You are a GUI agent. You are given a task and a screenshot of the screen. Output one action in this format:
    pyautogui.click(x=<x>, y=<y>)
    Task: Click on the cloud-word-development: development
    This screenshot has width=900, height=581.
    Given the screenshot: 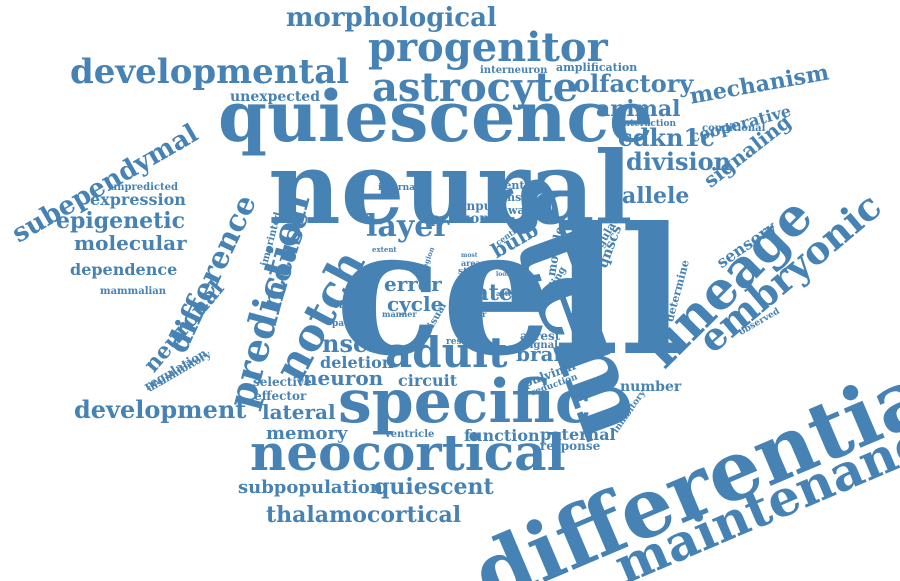 What is the action you would take?
    pyautogui.click(x=160, y=409)
    